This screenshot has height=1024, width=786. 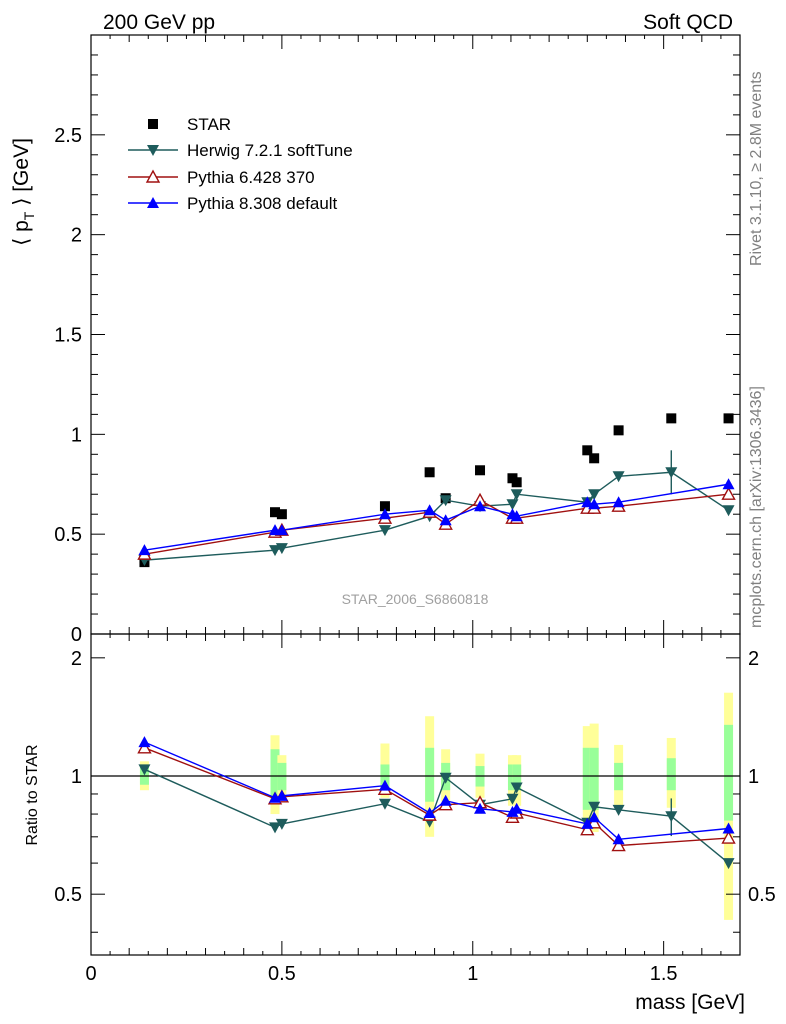 I want to click on main-y-axis-label: ⟨ pT ⟩ [GeV], so click(x=23, y=192).